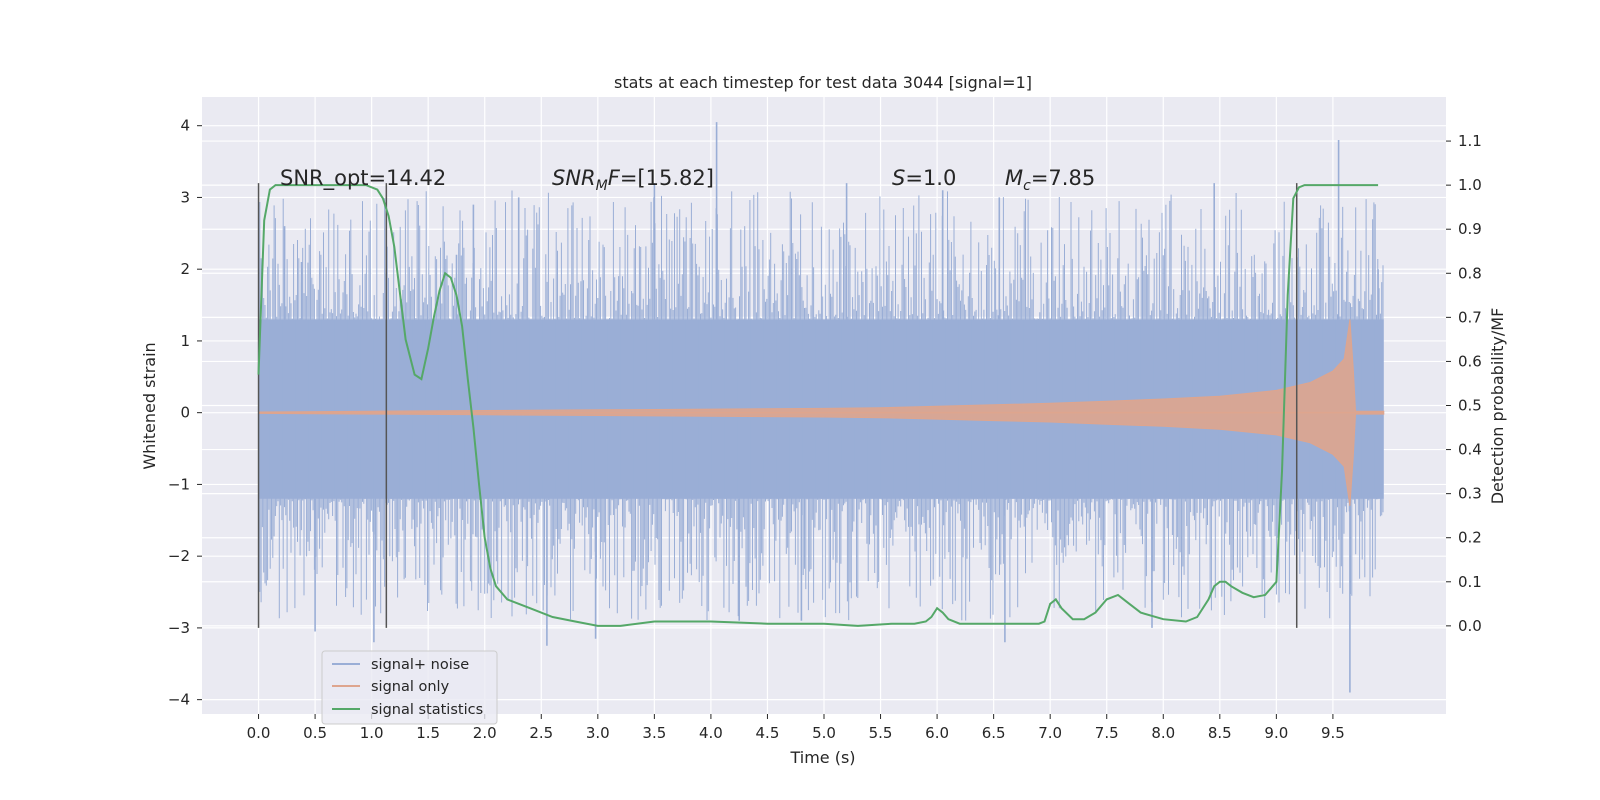  I want to click on y-axis-ticks: 4 3 2 1 0 −1 −2 −3 −4, so click(185, 413).